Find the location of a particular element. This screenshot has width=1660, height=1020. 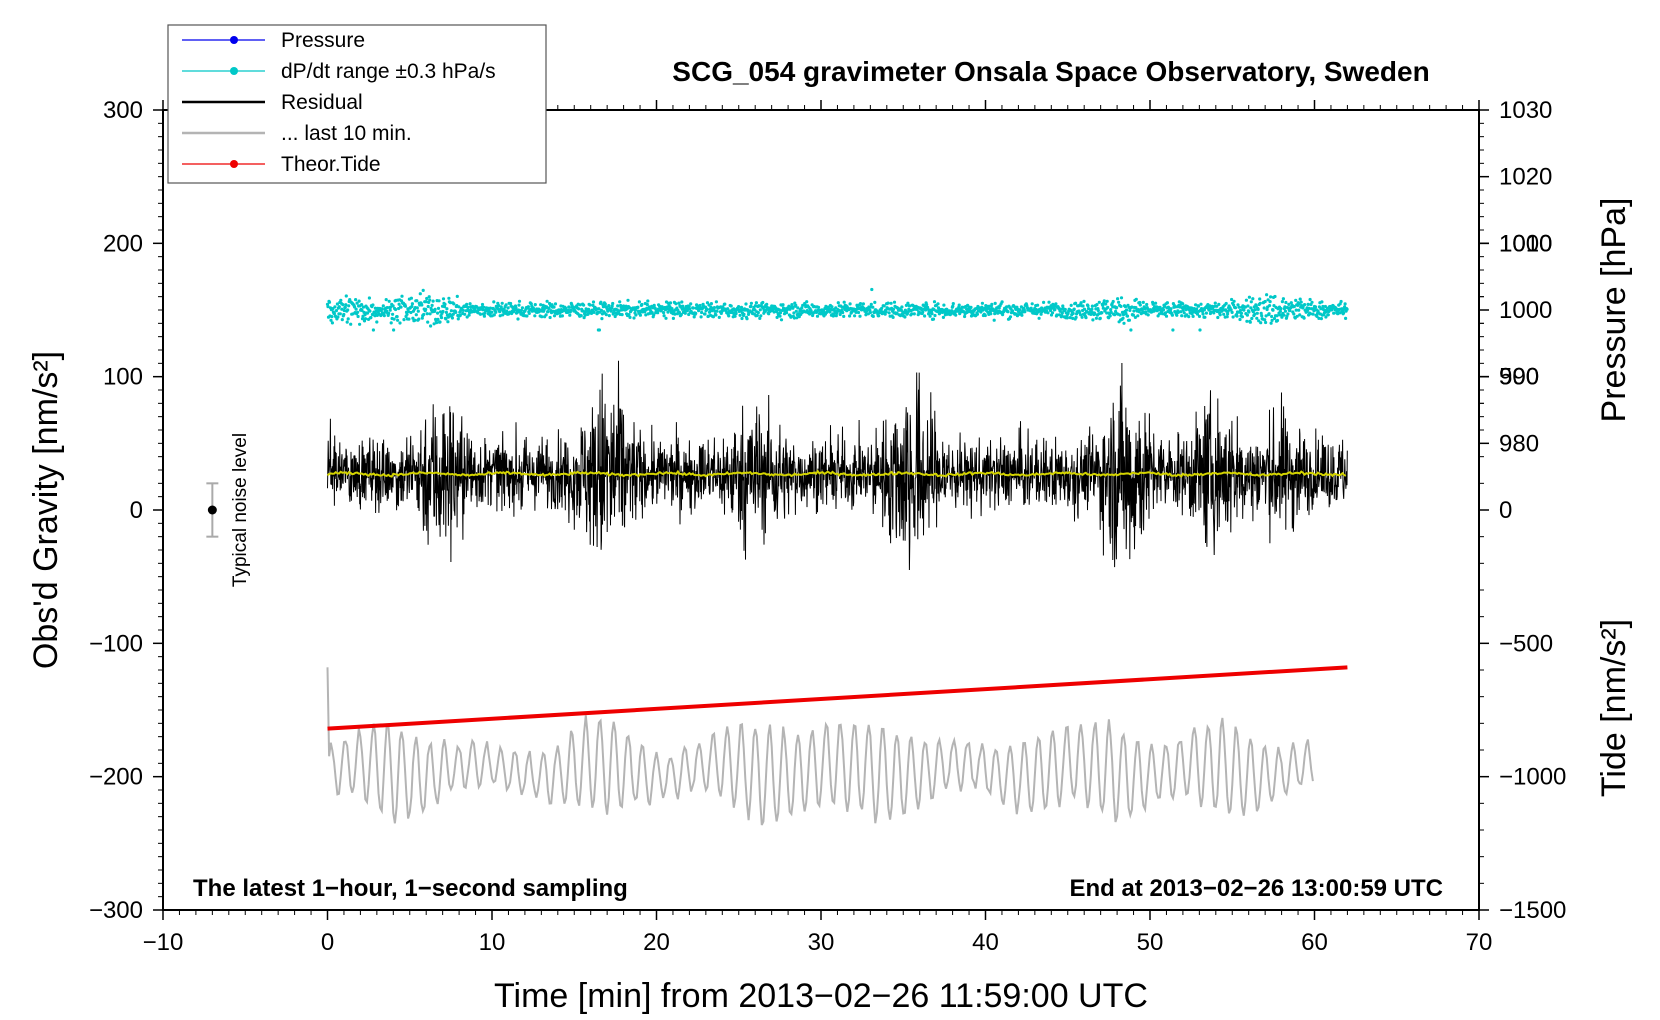

x-tick-label: 20 is located at coordinates (656, 942).